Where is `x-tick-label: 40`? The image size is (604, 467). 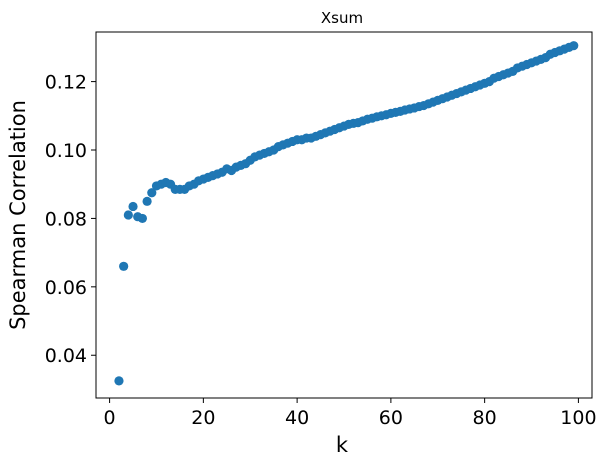
x-tick-label: 40 is located at coordinates (297, 418).